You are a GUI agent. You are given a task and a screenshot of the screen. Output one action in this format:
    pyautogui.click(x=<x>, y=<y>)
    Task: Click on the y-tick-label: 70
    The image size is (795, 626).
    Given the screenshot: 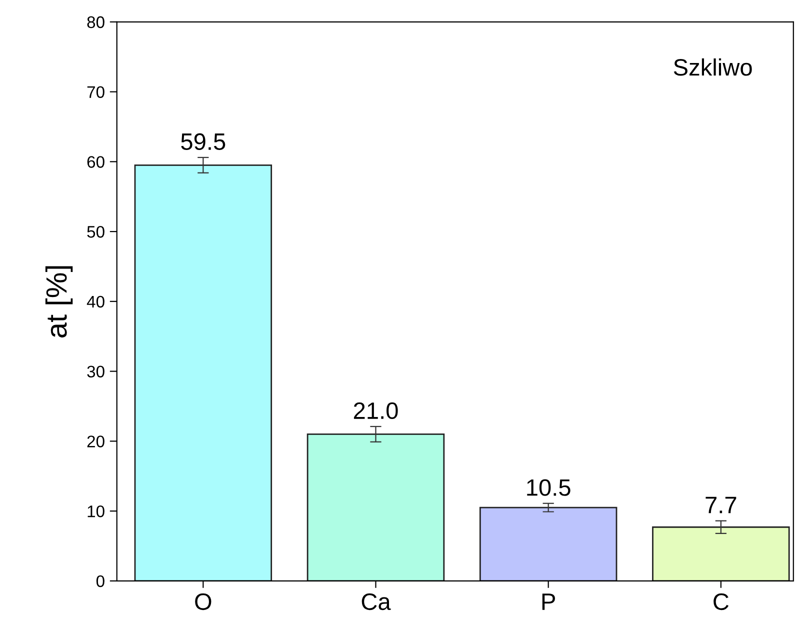 What is the action you would take?
    pyautogui.click(x=95, y=92)
    